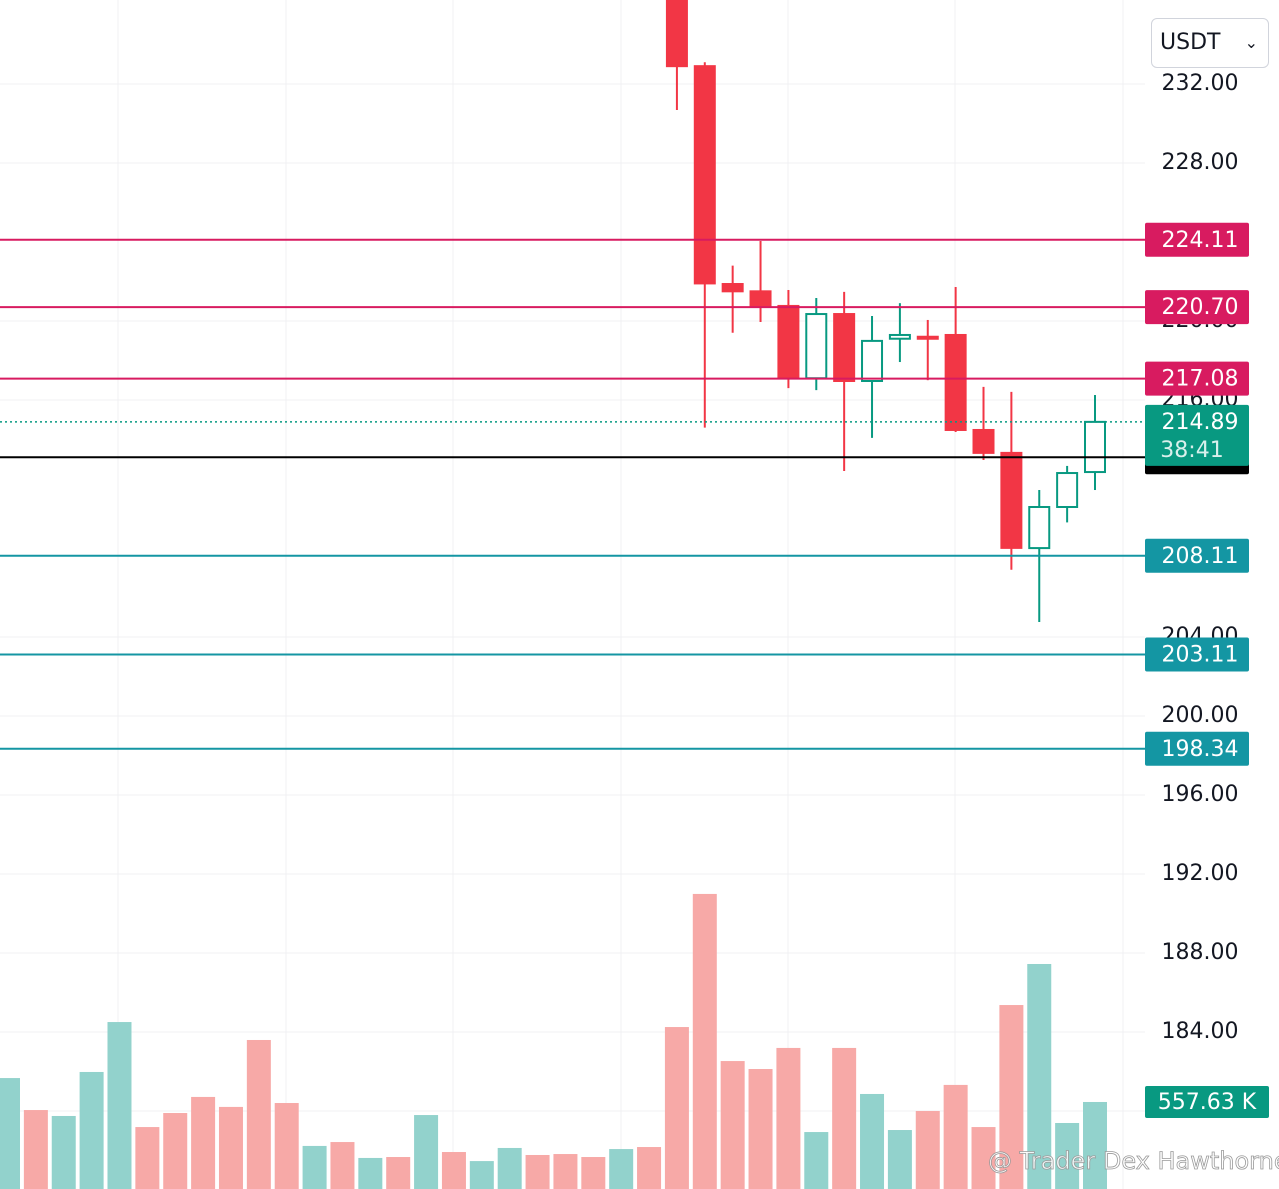  I want to click on y-tick-label: 188.00, so click(1200, 952).